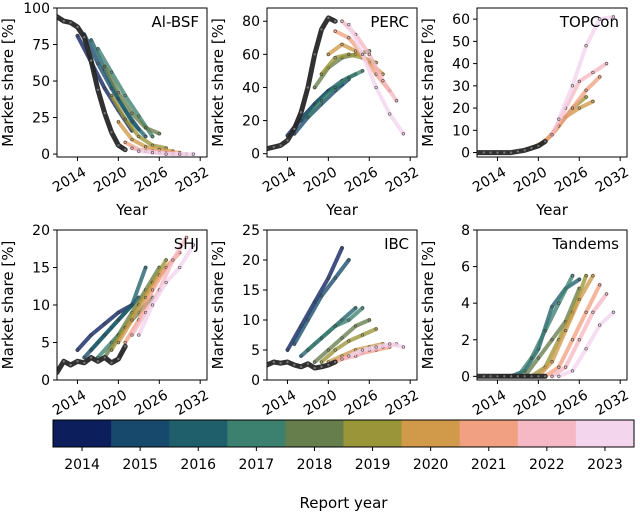  I want to click on series-line-2017, so click(335, 94).